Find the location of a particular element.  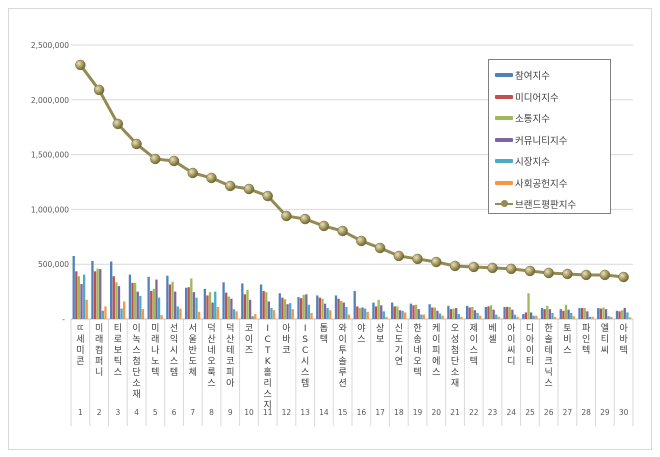

rank-label: 19 is located at coordinates (418, 412).